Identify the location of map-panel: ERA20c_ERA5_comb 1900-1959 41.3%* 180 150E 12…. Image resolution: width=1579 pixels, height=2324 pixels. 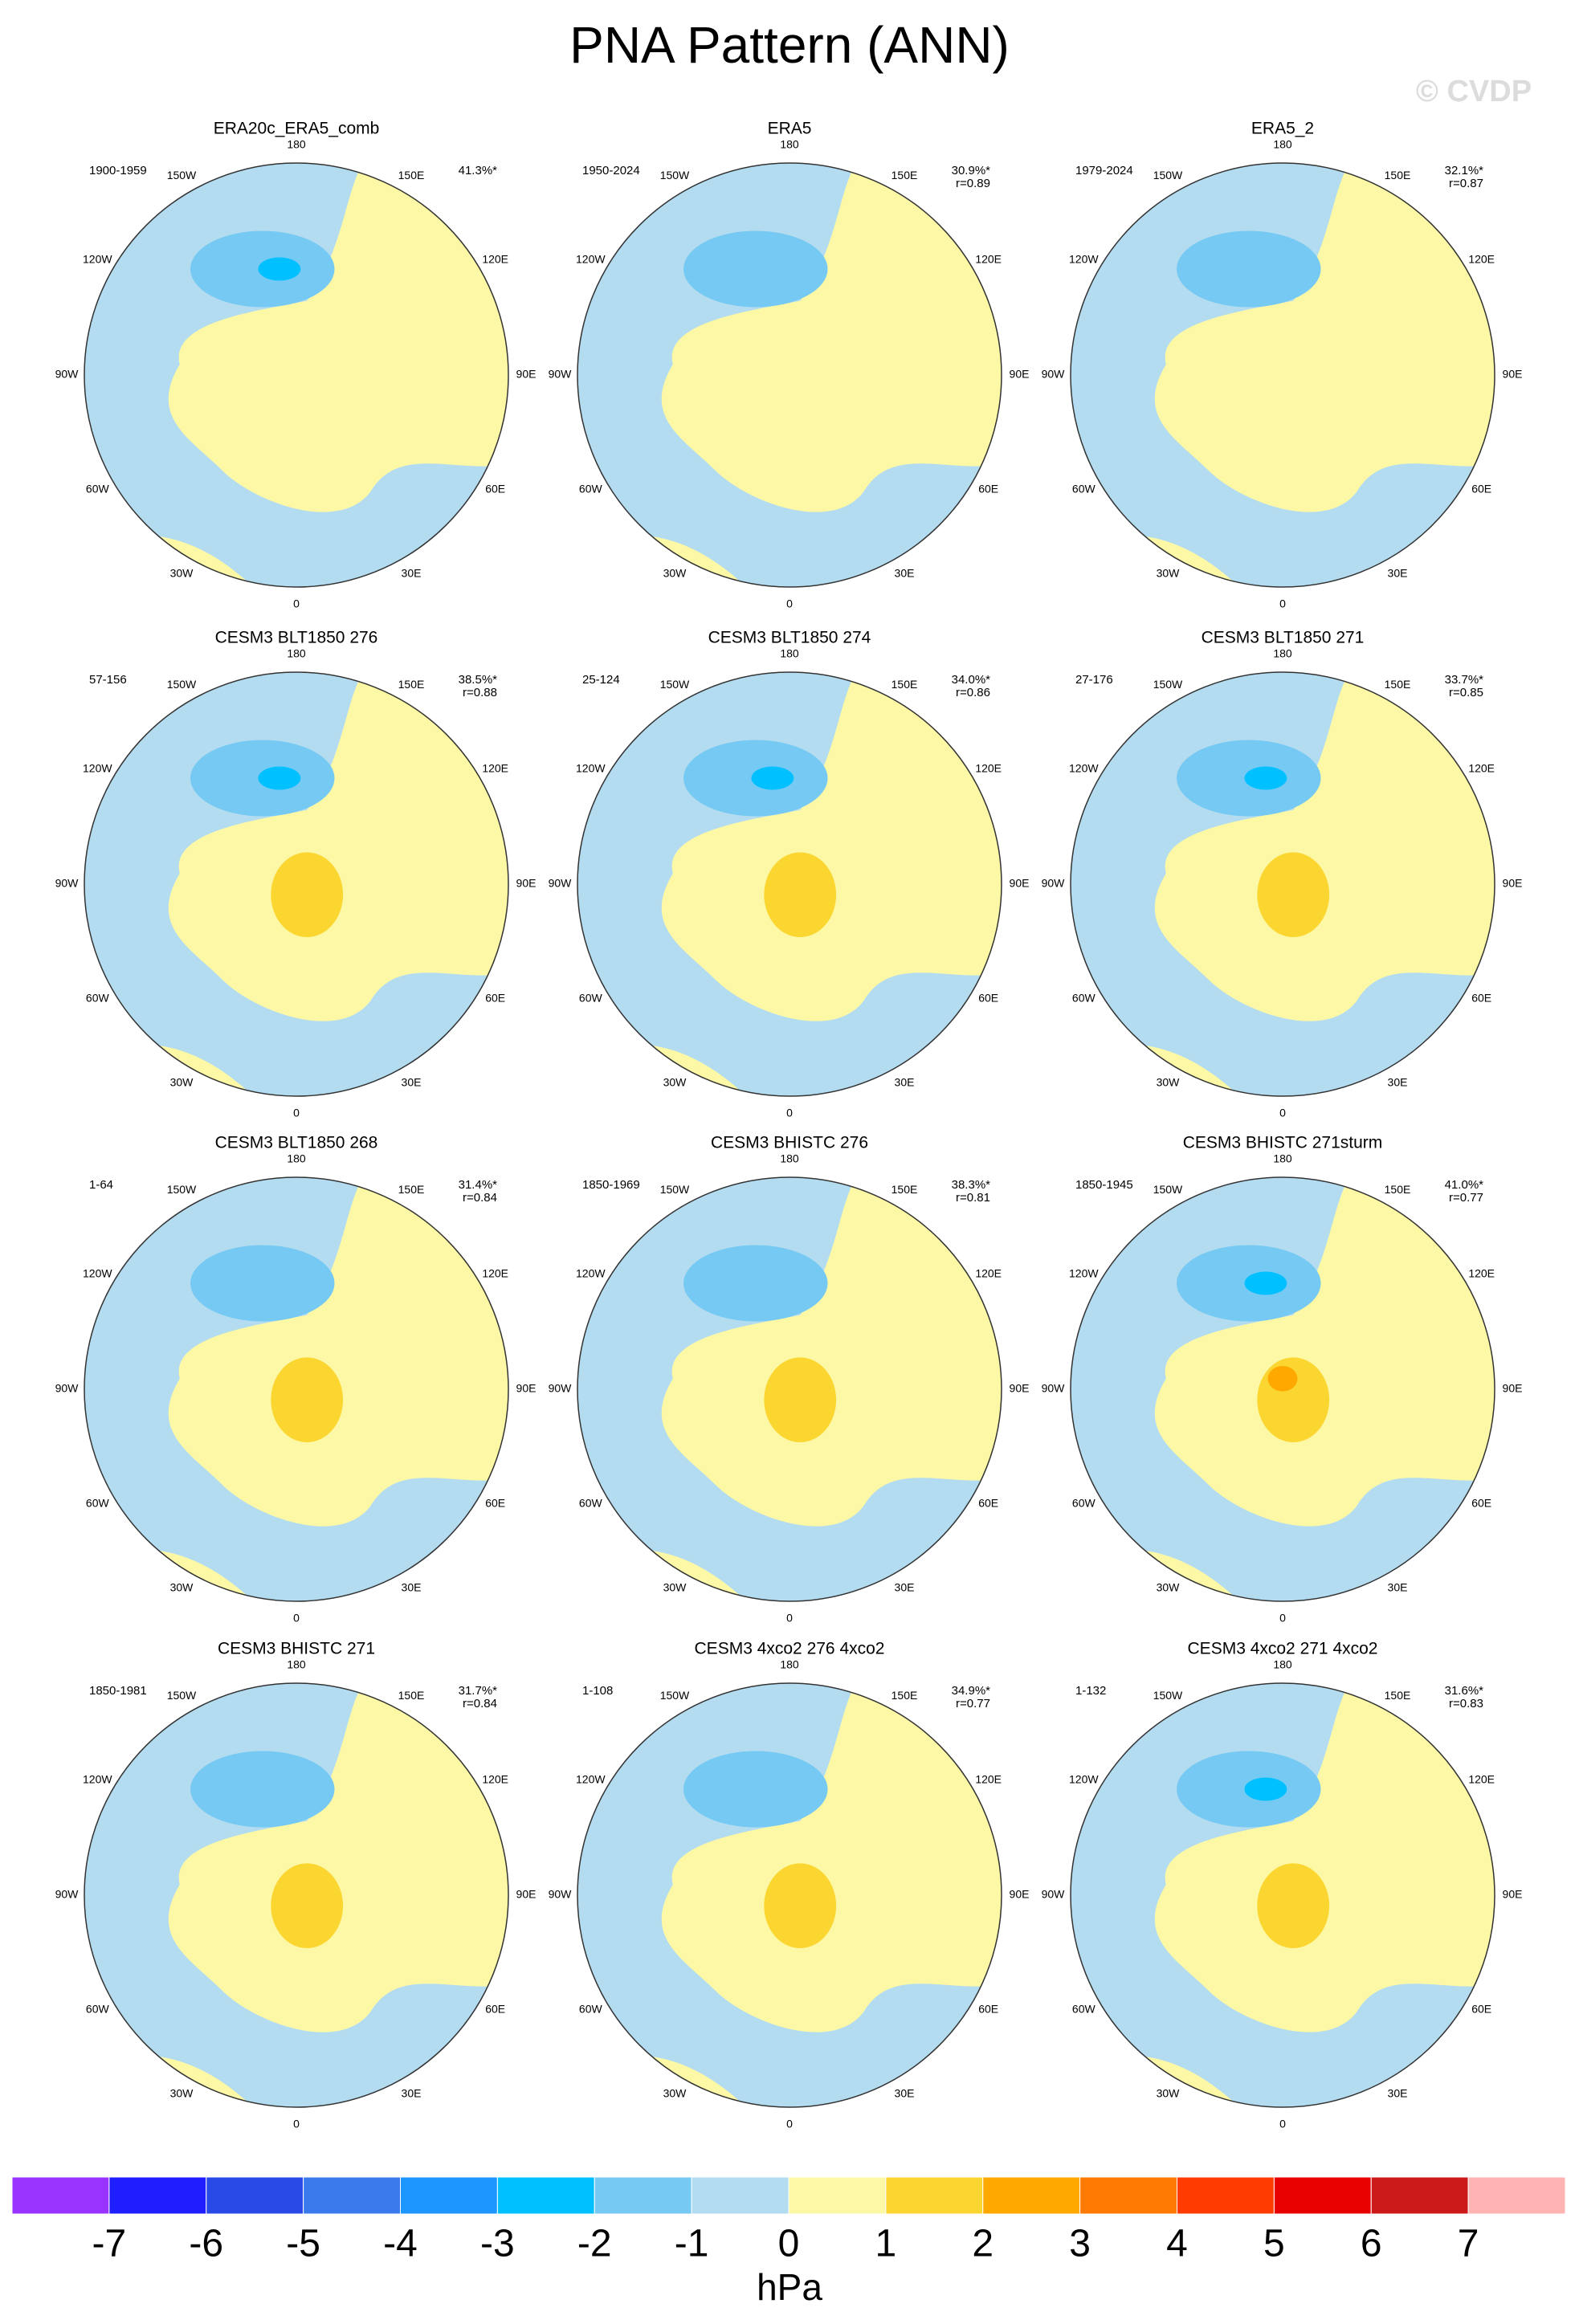
(296, 365).